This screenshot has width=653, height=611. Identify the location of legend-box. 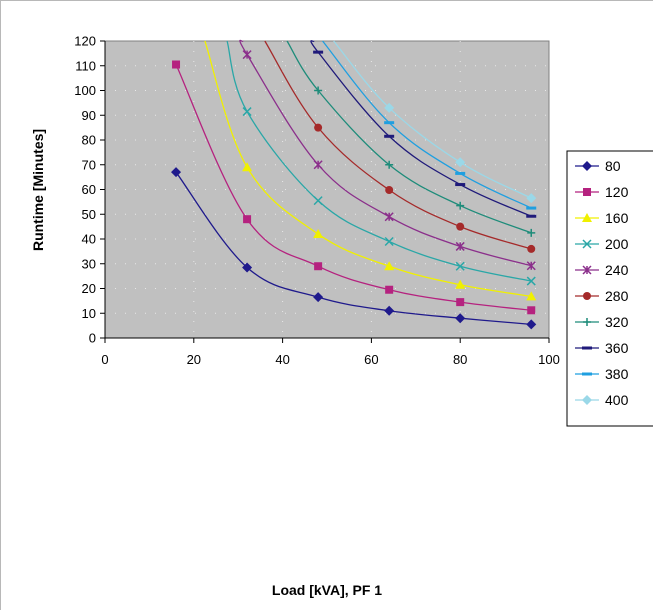
(609, 288).